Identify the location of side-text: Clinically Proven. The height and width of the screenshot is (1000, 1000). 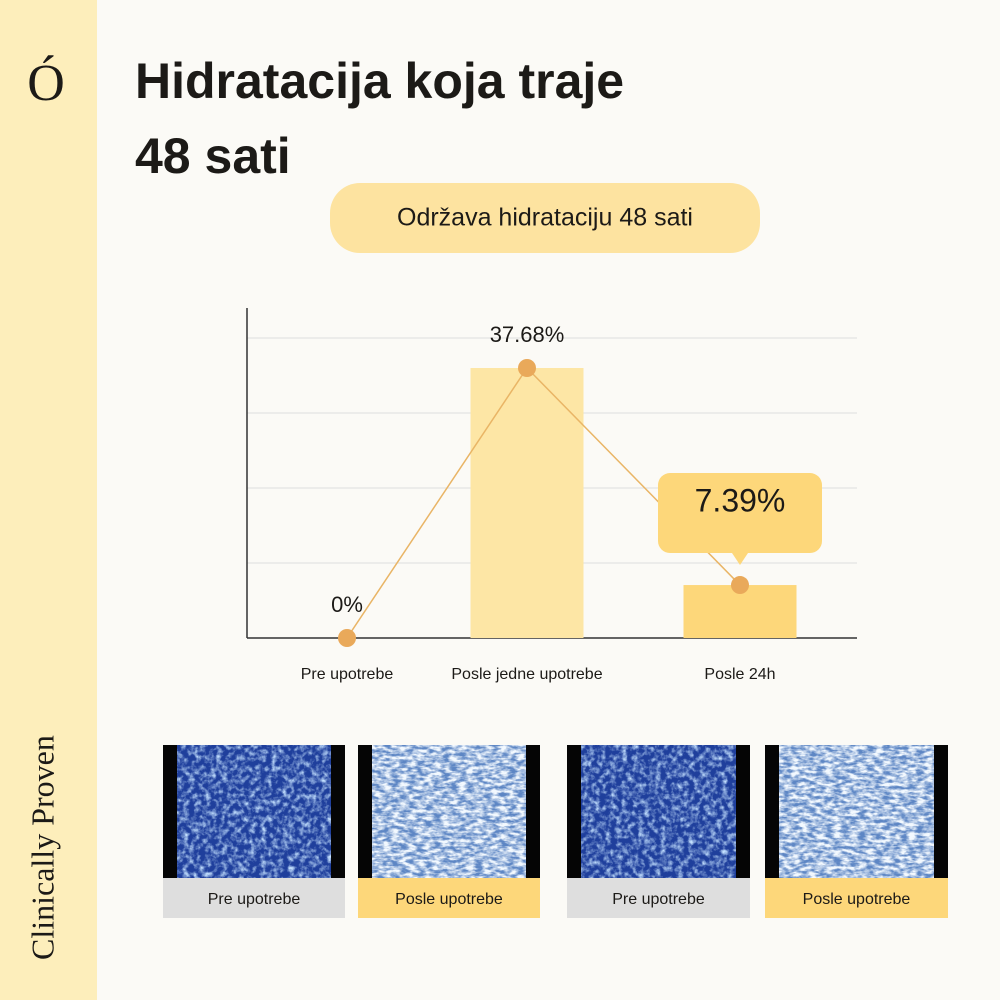
(42, 847).